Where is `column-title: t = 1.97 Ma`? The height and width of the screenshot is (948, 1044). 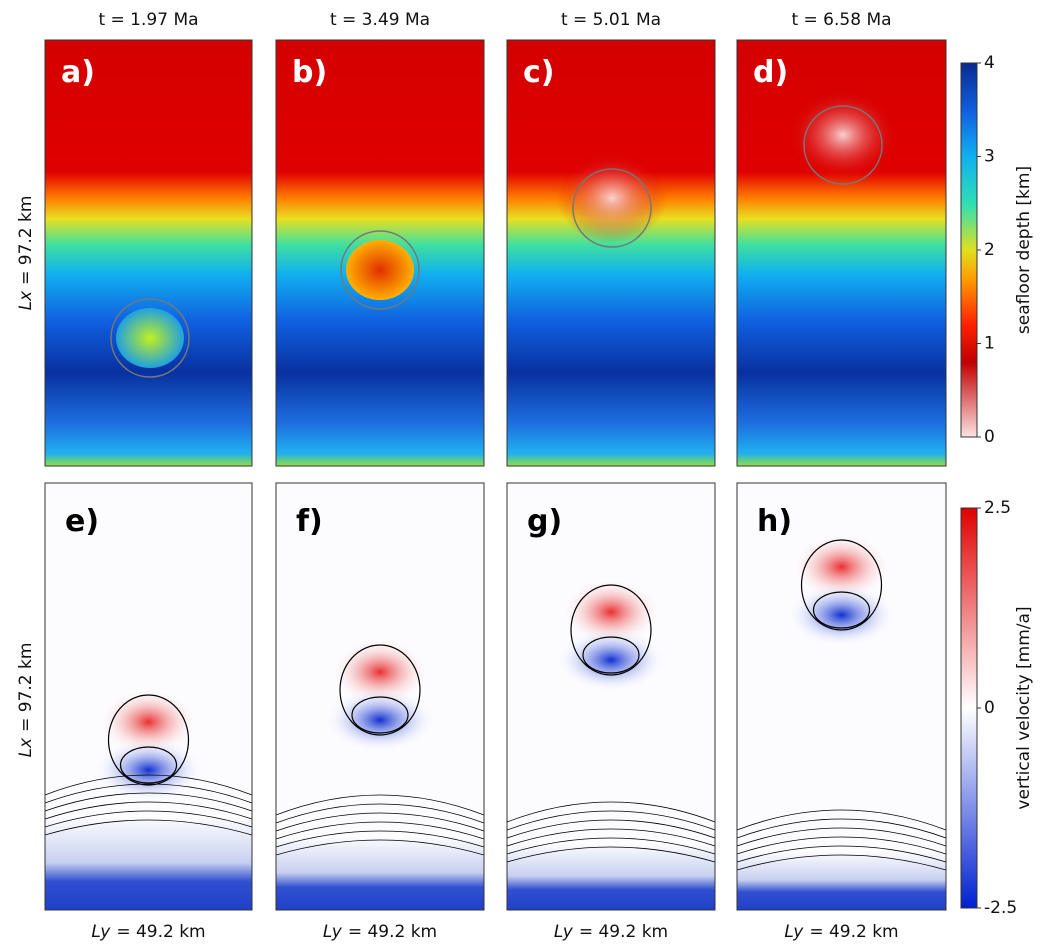
column-title: t = 1.97 Ma is located at coordinates (148, 20).